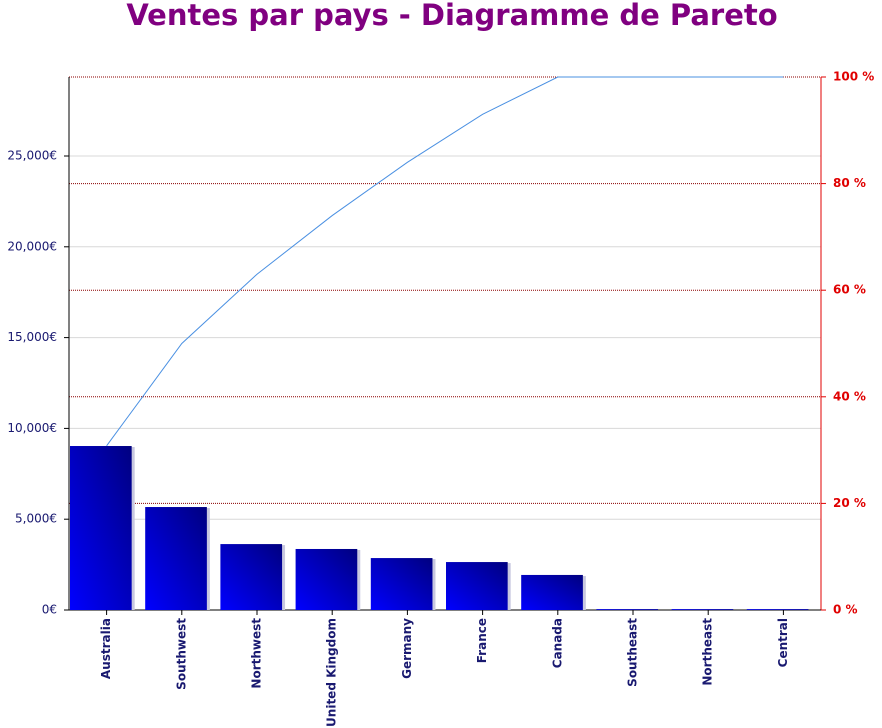 The image size is (882, 728). Describe the element at coordinates (633, 652) in the screenshot. I see `x-tick-label: Southeast` at that location.